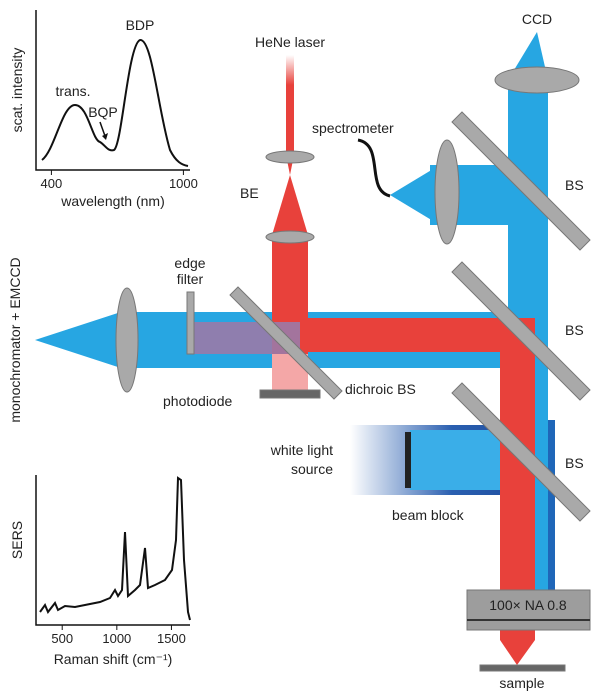 The width and height of the screenshot is (592, 696). Describe the element at coordinates (537, 19) in the screenshot. I see `label: CCD` at that location.